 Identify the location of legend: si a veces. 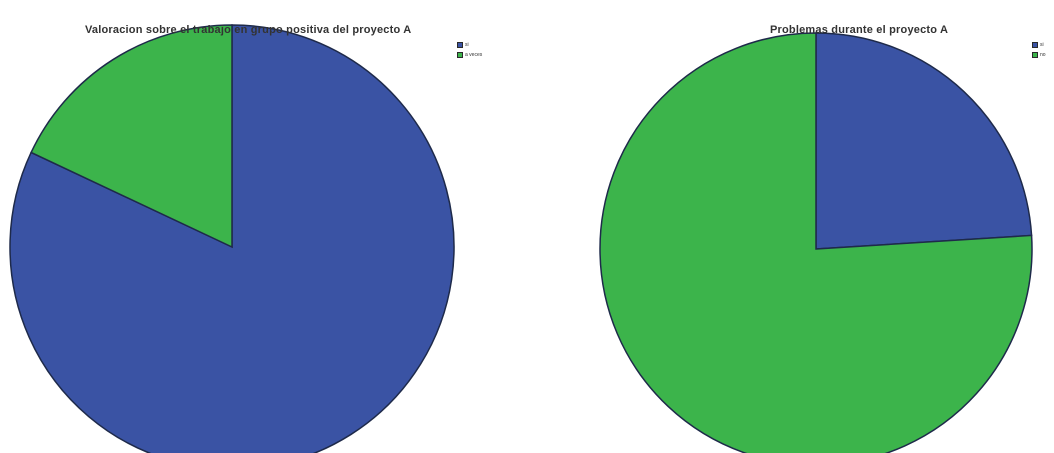
(469, 50).